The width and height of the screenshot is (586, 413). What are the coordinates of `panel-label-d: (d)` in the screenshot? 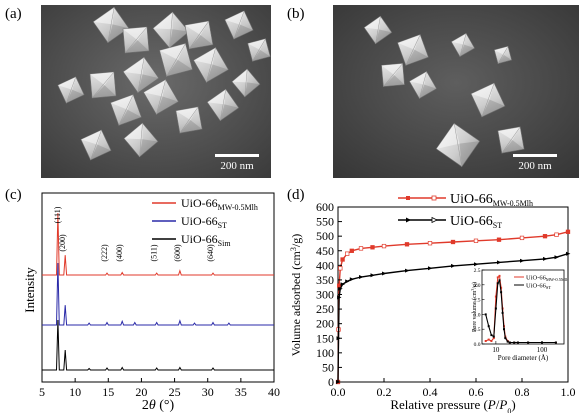 It's located at (296, 195).